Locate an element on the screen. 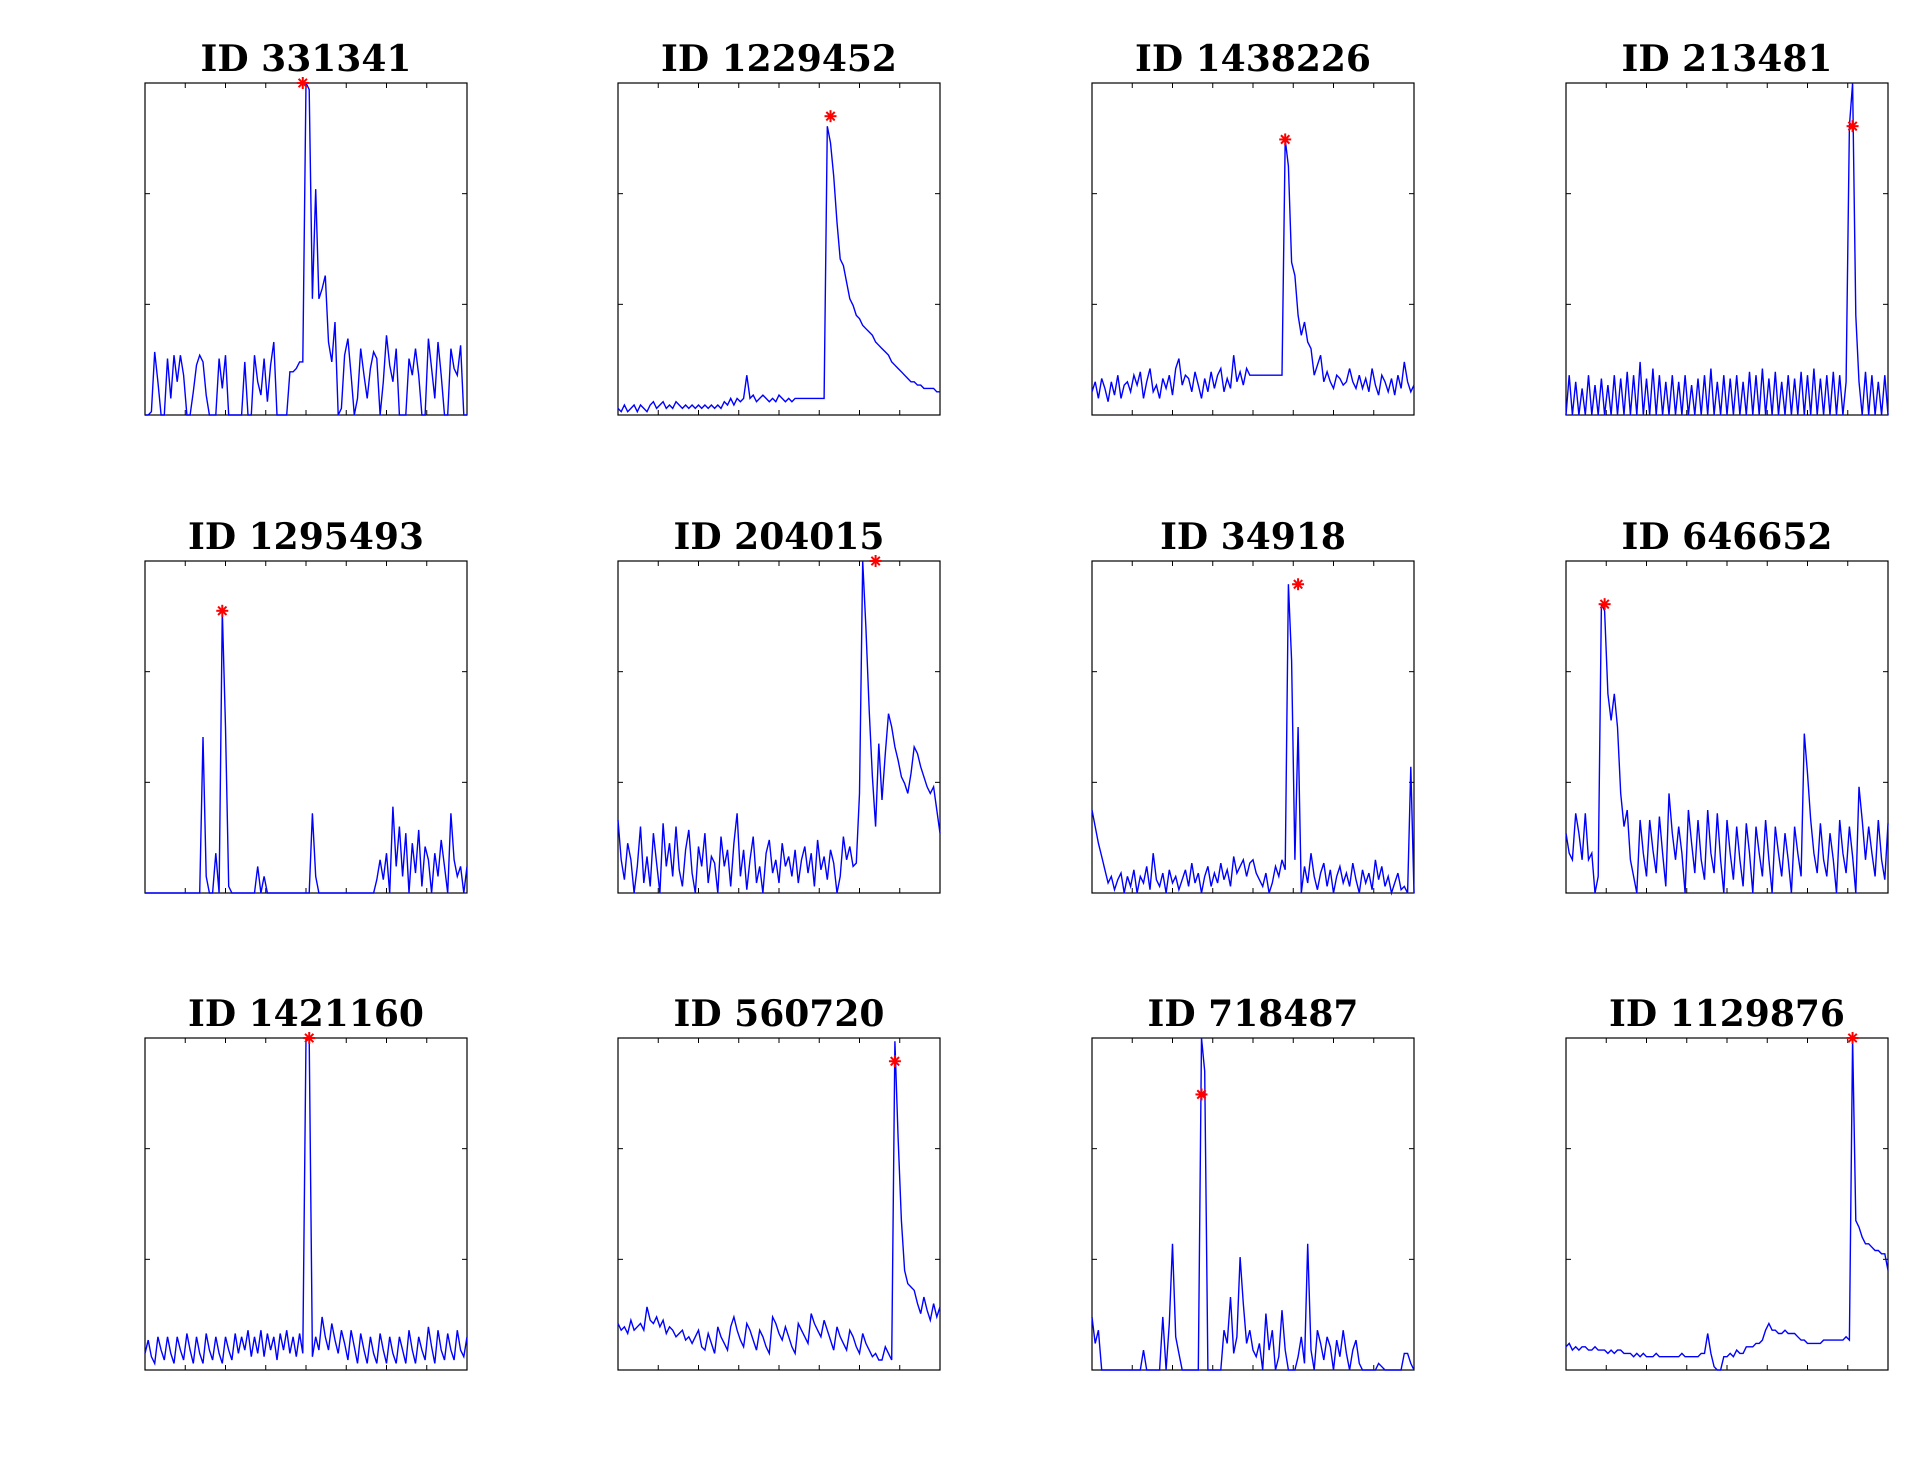 Image resolution: width=1932 pixels, height=1470 pixels. panel-title: ID 1438226 is located at coordinates (1253, 59).